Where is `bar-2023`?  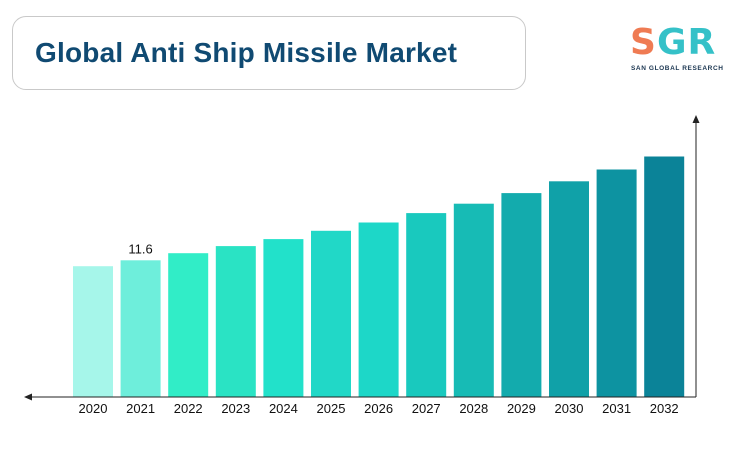 bar-2023 is located at coordinates (235, 321).